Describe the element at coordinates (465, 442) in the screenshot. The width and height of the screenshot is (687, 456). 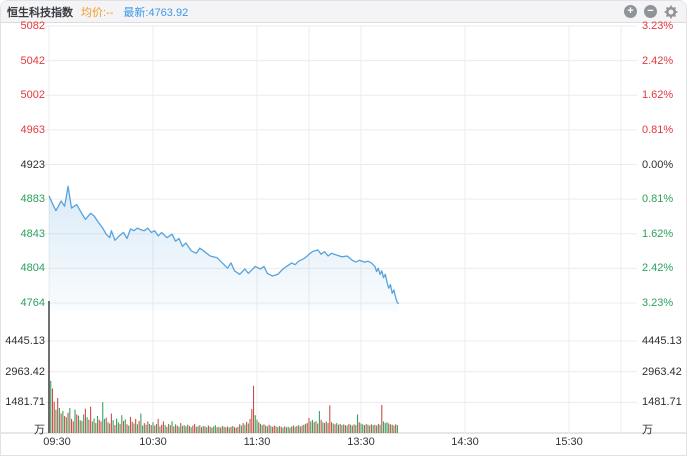
I see `time-axis-label: 14:30` at that location.